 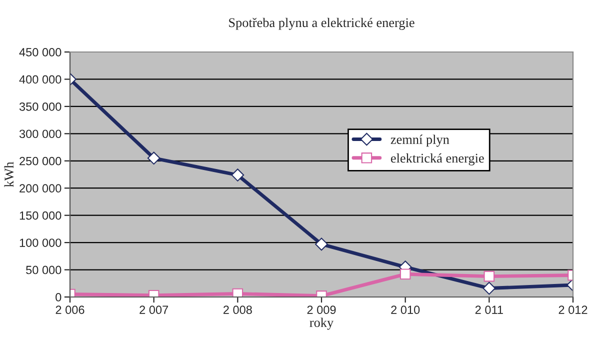 I want to click on y-axis-title: kWh, so click(x=9, y=175).